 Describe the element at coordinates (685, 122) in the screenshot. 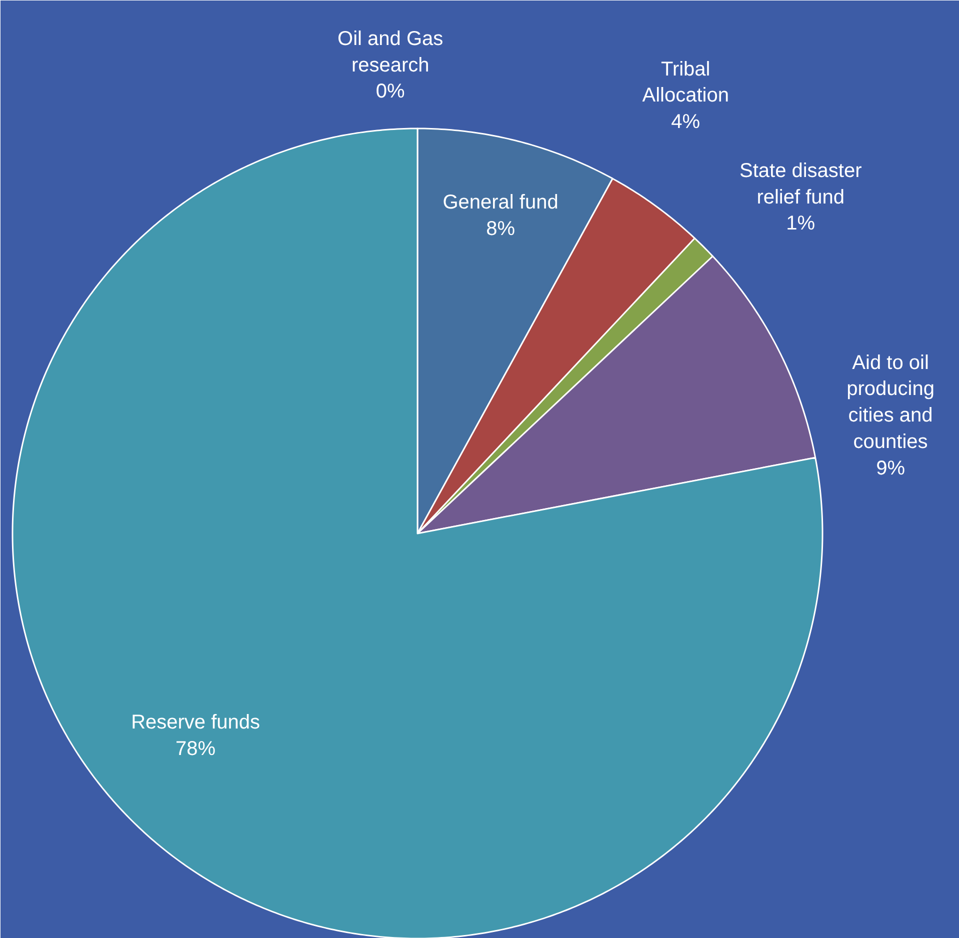

I see `data-label: 4%` at that location.